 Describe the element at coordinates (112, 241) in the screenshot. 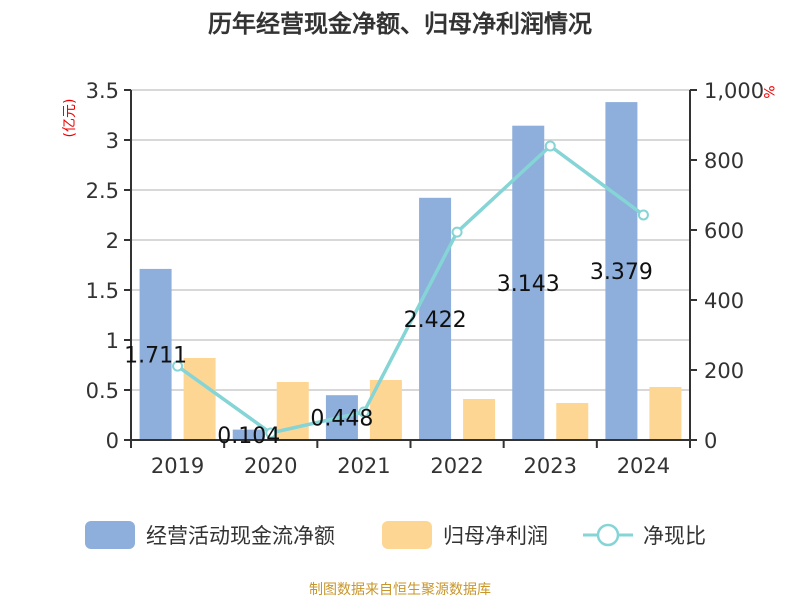

I see `left-tick-label: 2` at that location.